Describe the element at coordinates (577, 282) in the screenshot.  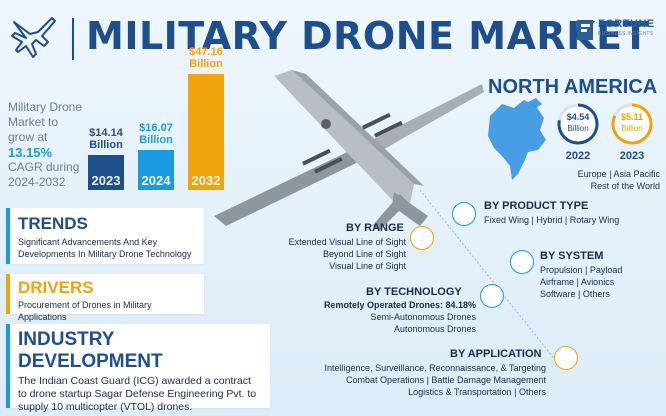
I see `system-item: Airframe | Avionics` at that location.